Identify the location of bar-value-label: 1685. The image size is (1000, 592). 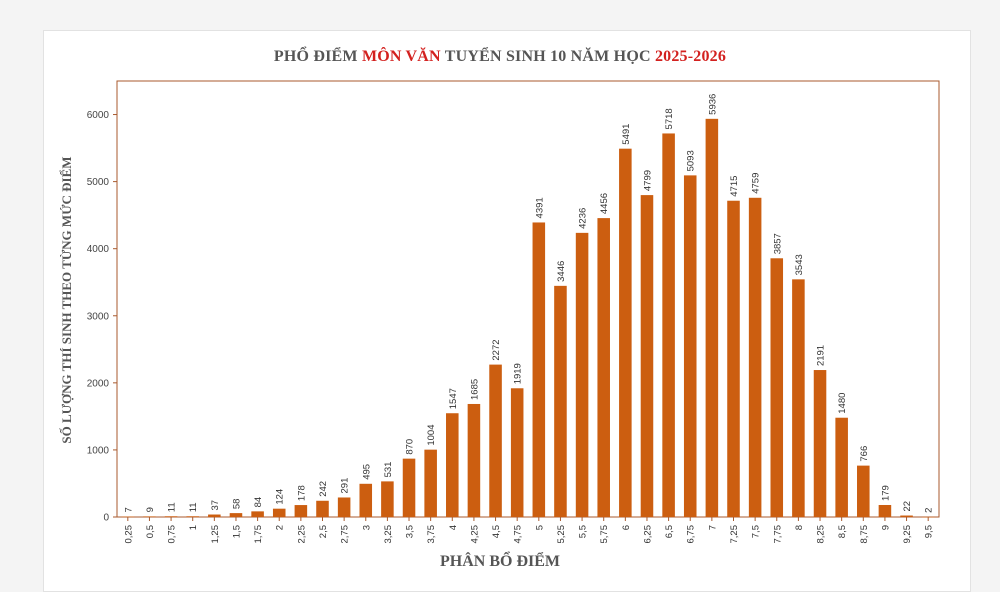
(474, 389).